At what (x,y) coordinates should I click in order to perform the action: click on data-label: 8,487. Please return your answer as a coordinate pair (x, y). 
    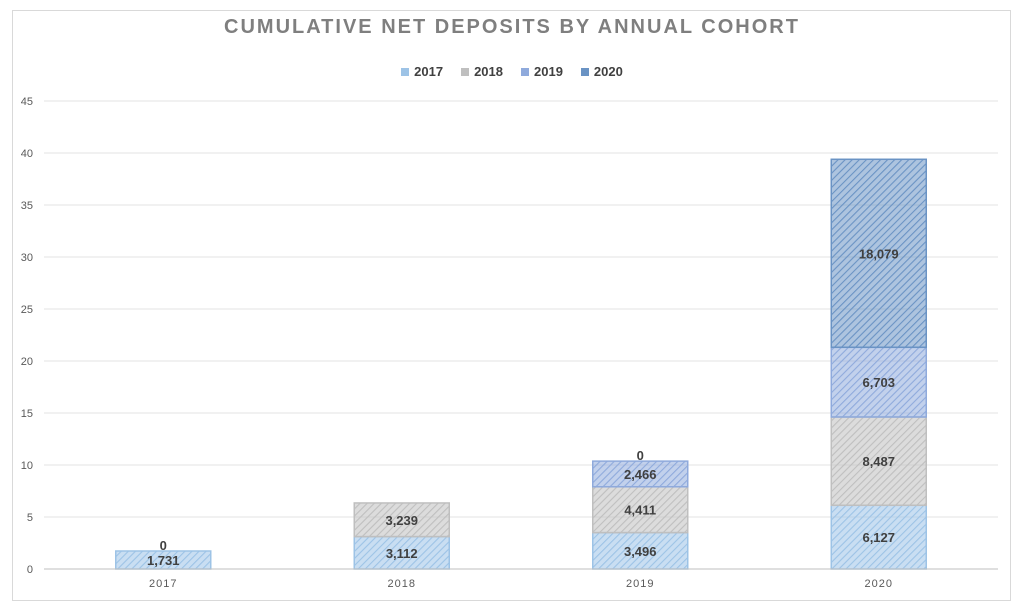
    Looking at the image, I should click on (878, 461).